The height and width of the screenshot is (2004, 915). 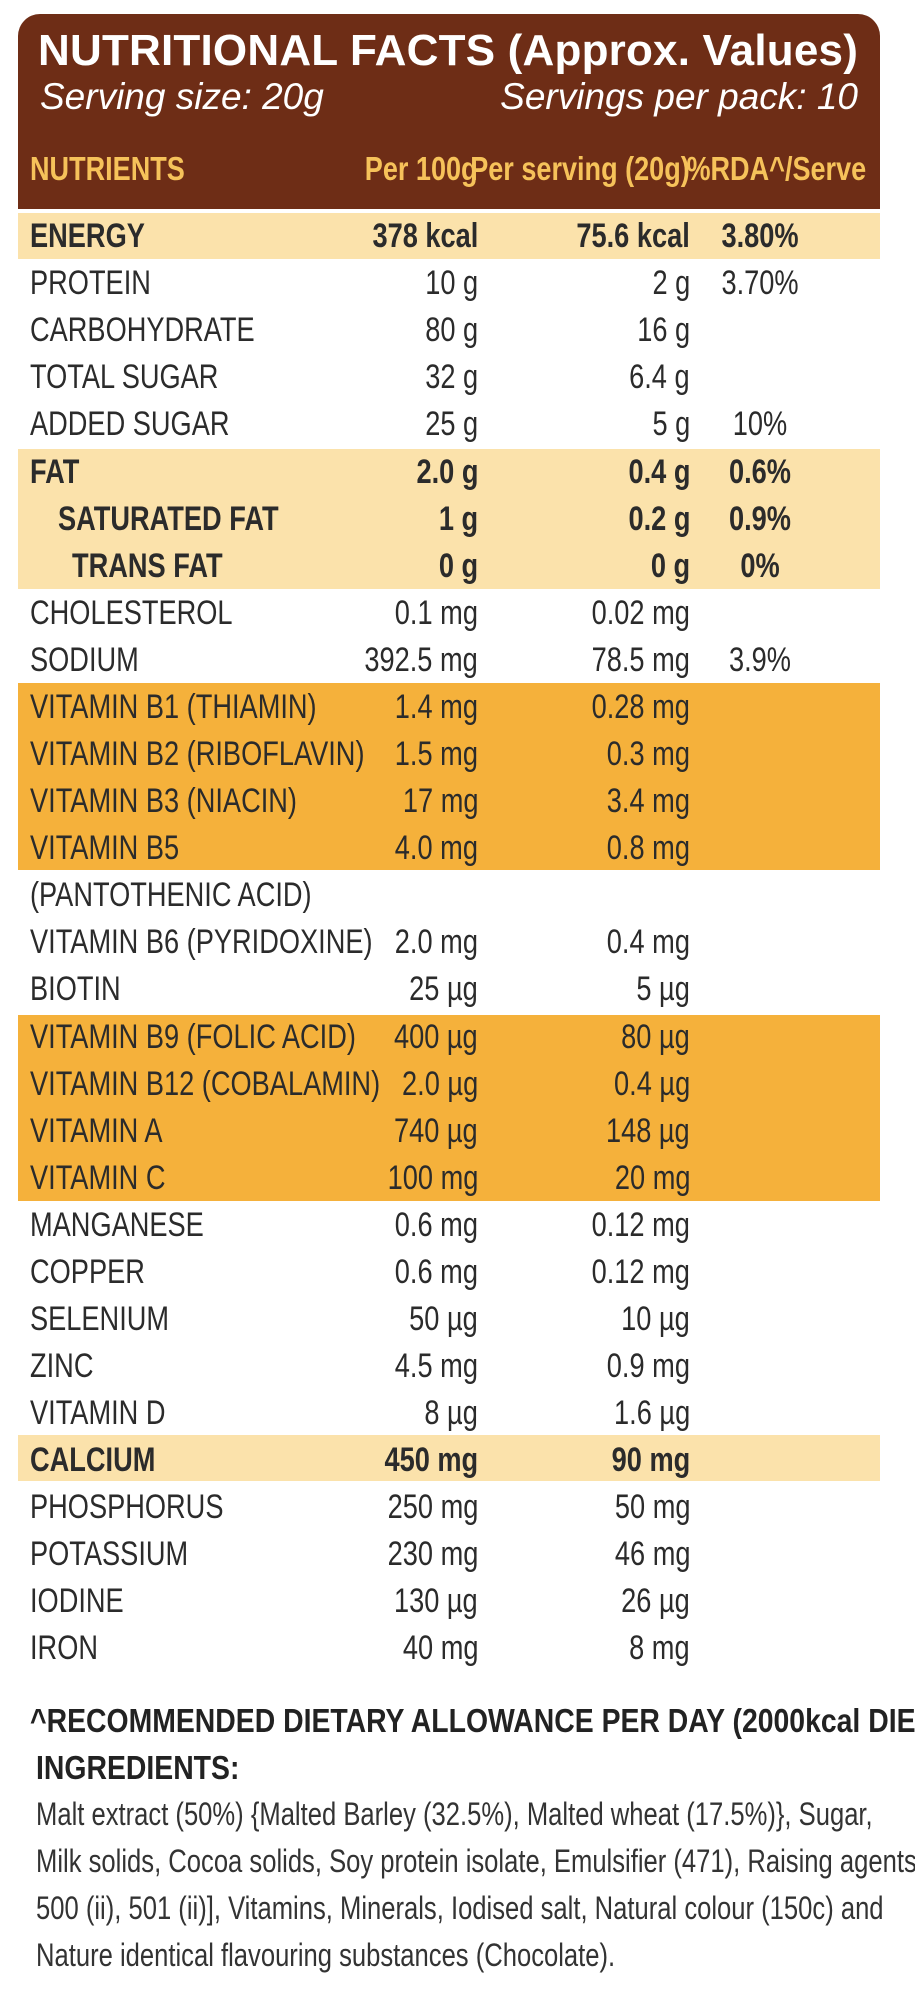 I want to click on table-row: IRON 40 mg 8 mg, so click(x=449, y=1648).